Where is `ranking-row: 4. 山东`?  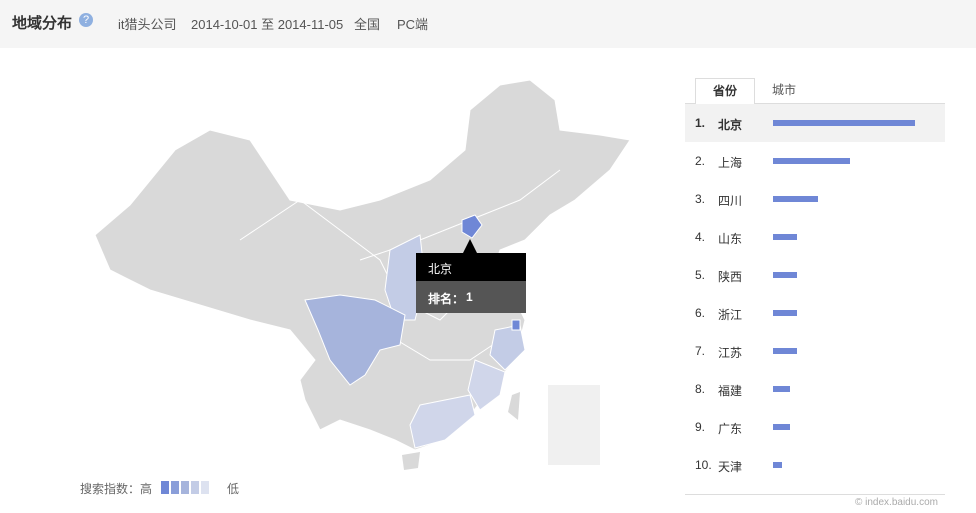
ranking-row: 4. 山东 is located at coordinates (815, 237).